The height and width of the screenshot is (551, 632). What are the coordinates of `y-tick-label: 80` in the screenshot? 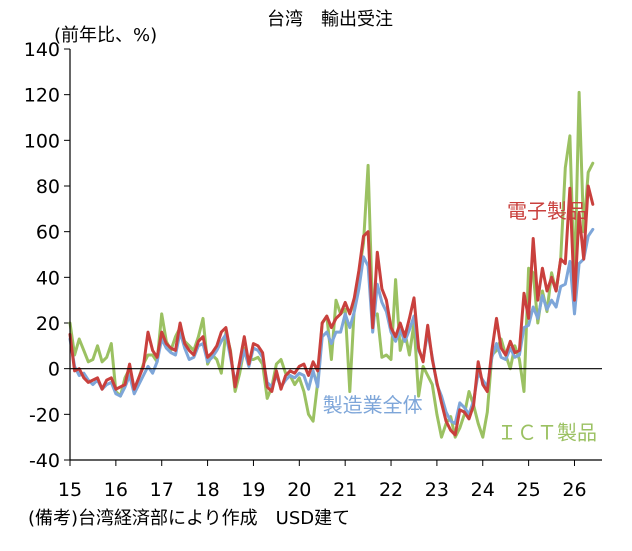 It's located at (48, 187).